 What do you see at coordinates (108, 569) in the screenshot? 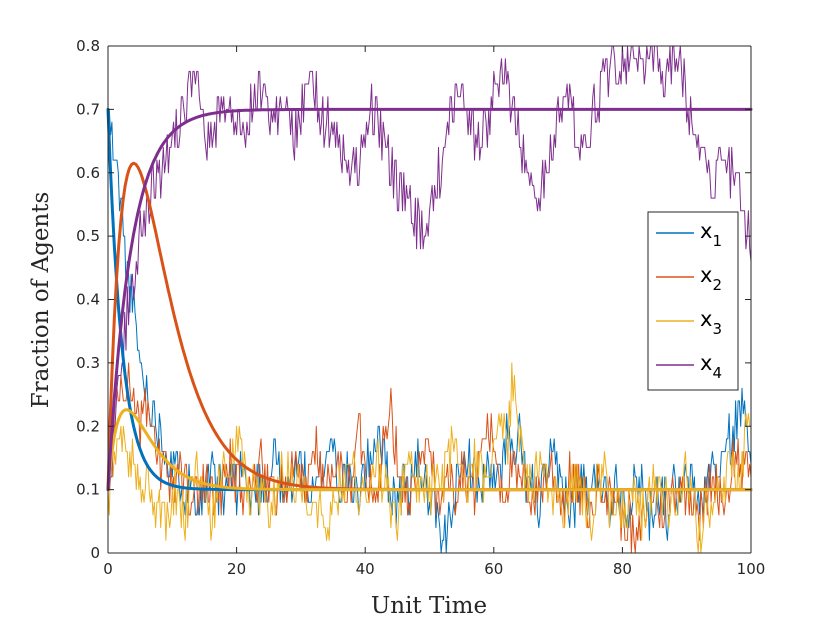
I see `x-tick-label: 0` at bounding box center [108, 569].